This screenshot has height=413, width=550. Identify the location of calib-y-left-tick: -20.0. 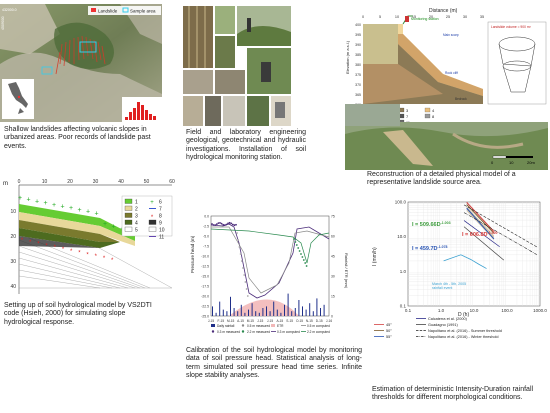
(205, 297).